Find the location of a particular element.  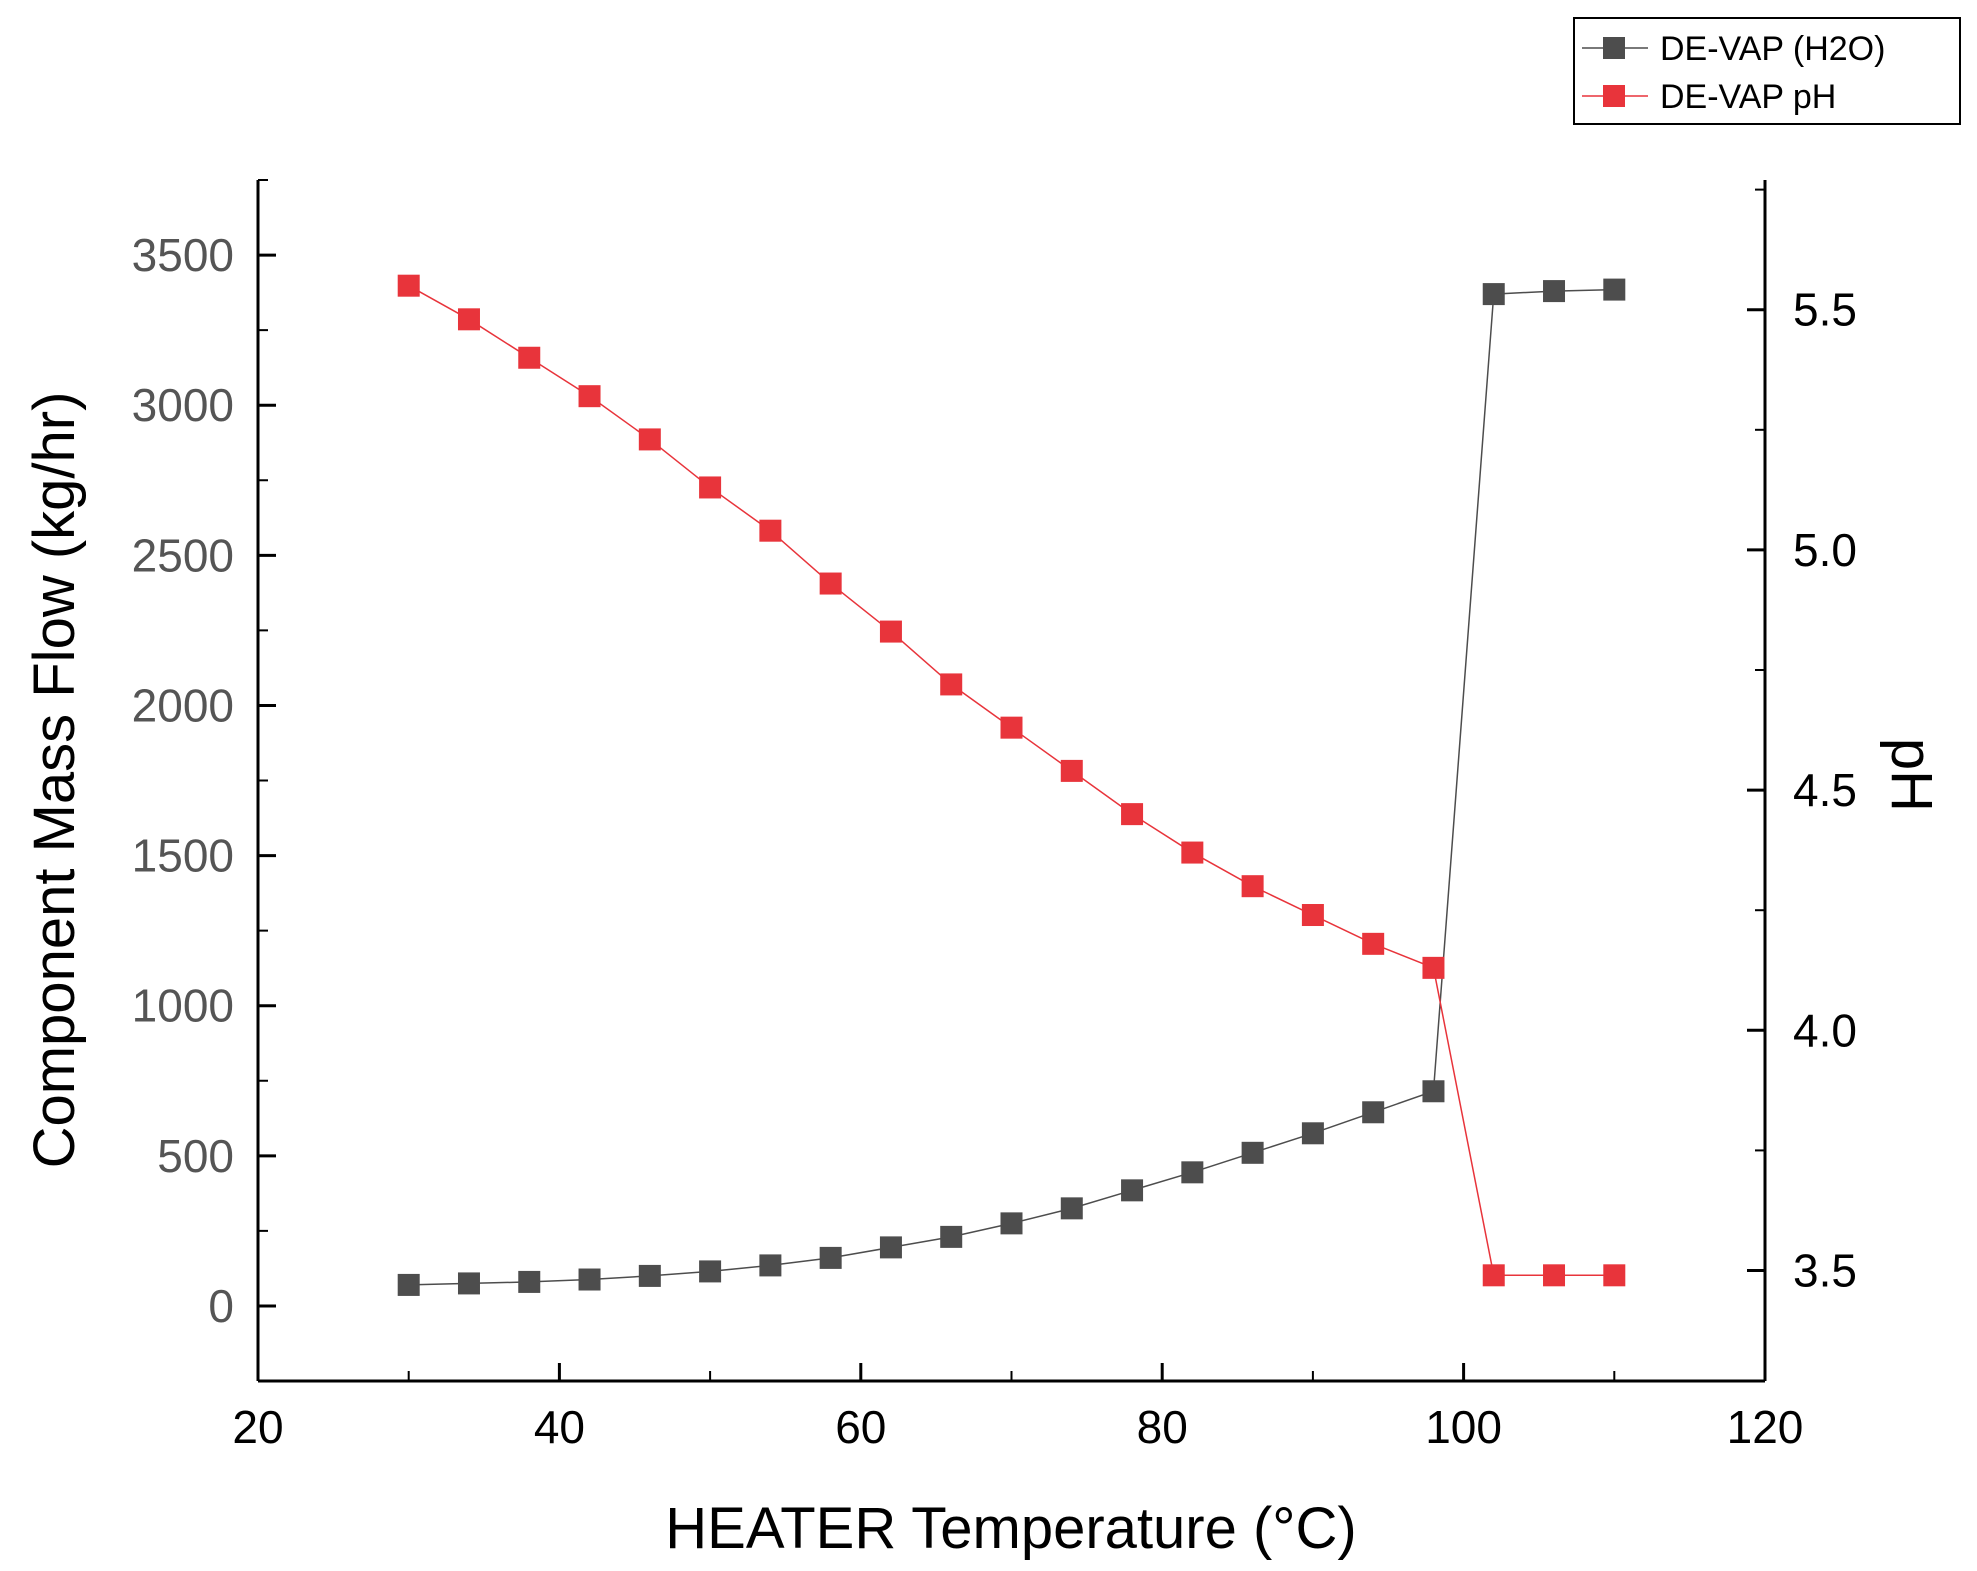

legend-box is located at coordinates (1767, 71).